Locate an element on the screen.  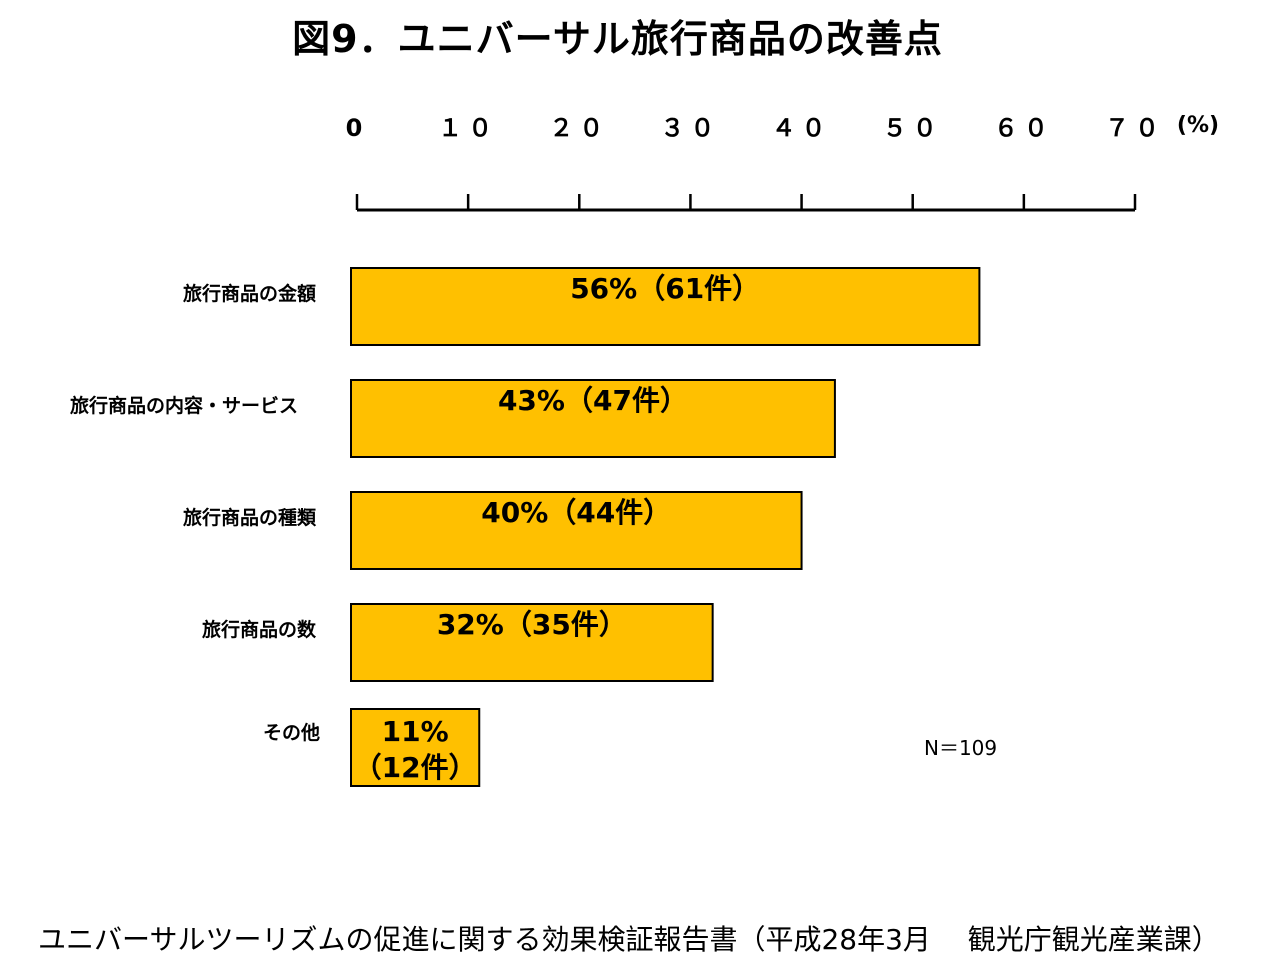
category-label: 旅行商品の数 is located at coordinates (259, 629).